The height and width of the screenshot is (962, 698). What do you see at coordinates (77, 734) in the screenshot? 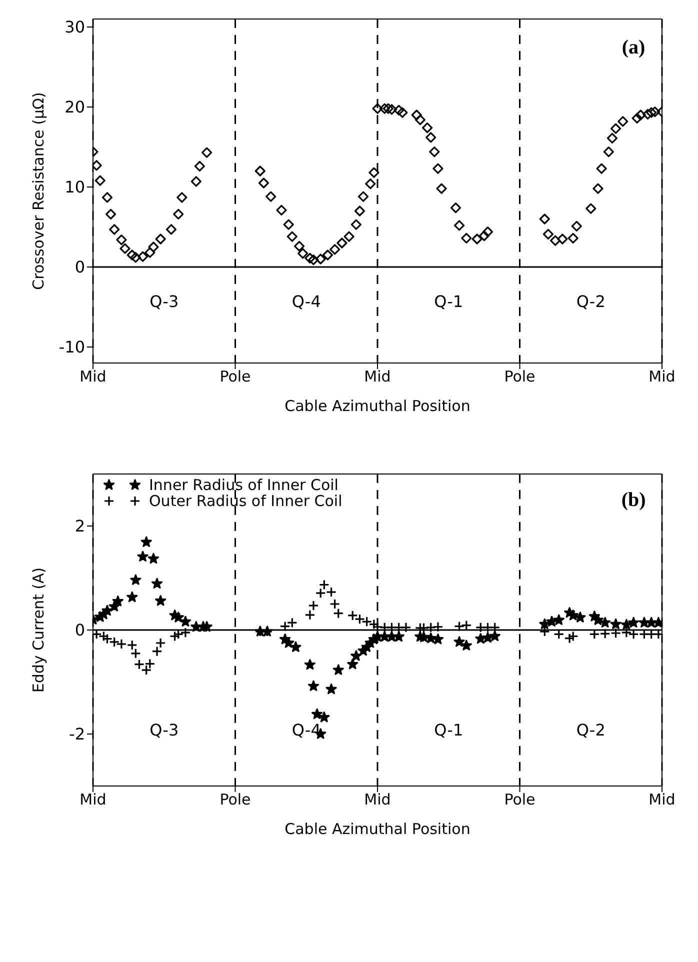
I see `y-tick-label: -2` at bounding box center [77, 734].